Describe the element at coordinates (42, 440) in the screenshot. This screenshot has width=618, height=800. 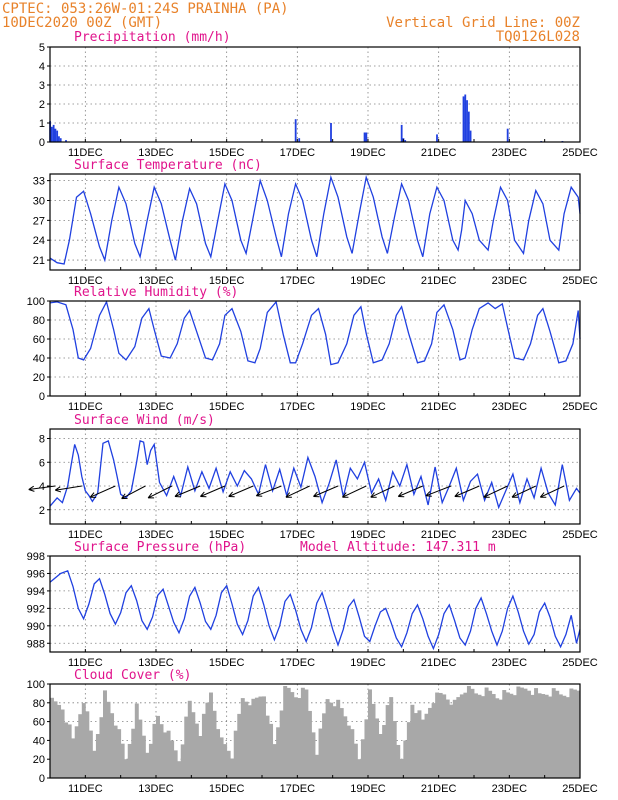
I see `wind-ytick-label: 8` at that location.